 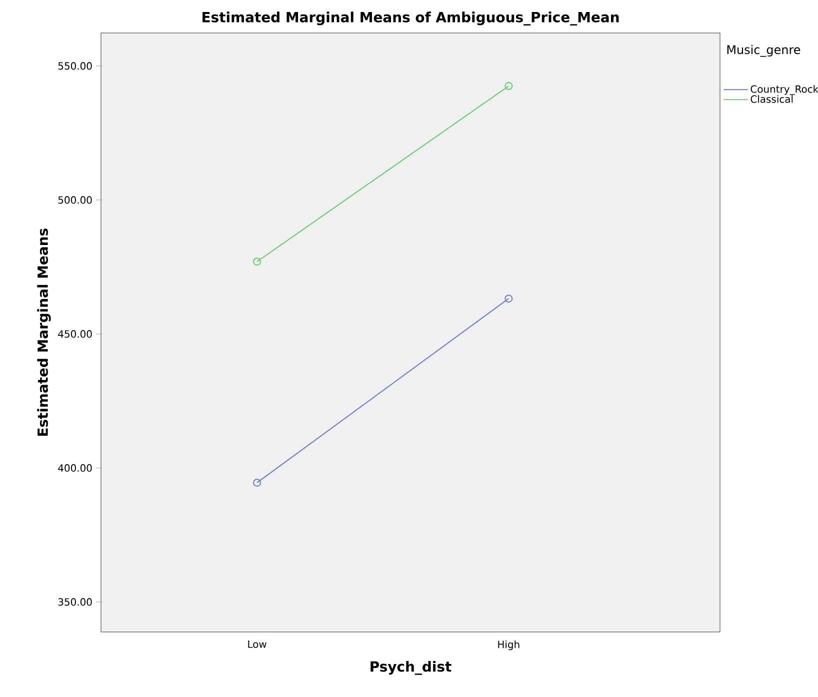 I want to click on y-axis-title: Estimated Marginal Means, so click(x=44, y=332).